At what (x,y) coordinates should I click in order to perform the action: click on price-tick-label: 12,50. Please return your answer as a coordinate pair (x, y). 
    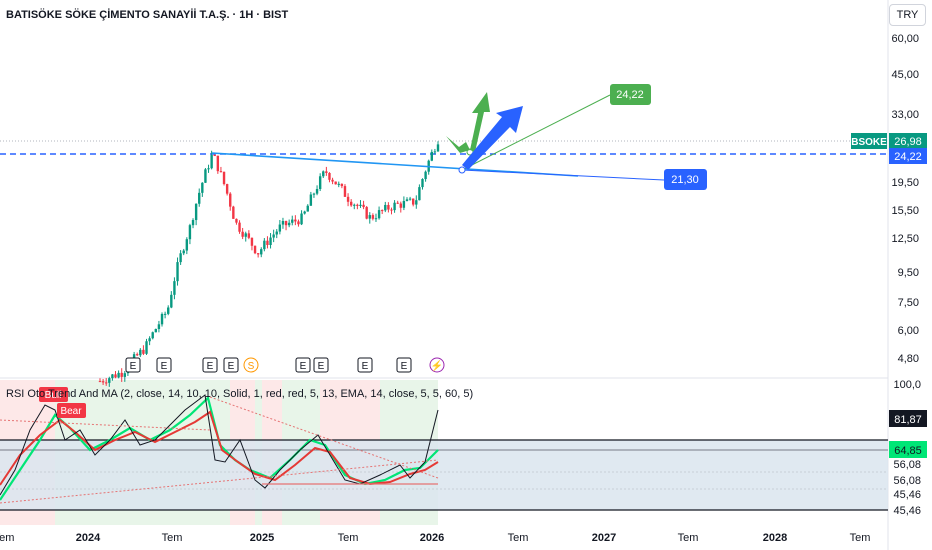
    Looking at the image, I should click on (905, 239).